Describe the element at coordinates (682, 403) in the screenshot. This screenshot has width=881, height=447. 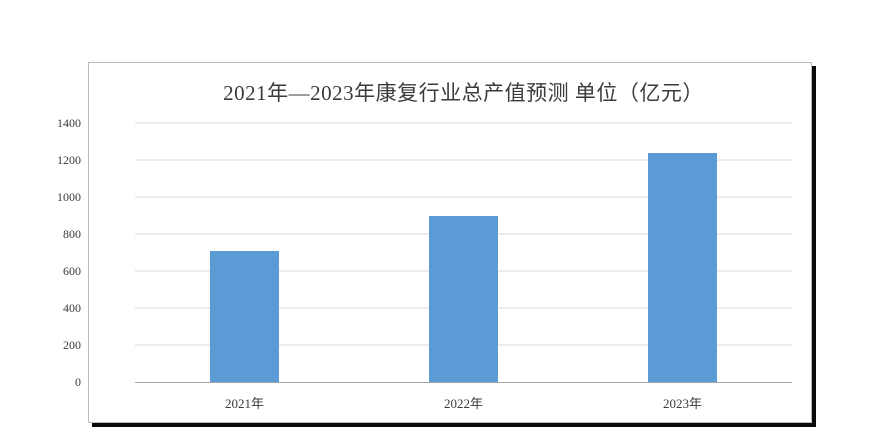
I see `x-tick-label: 2023年` at that location.